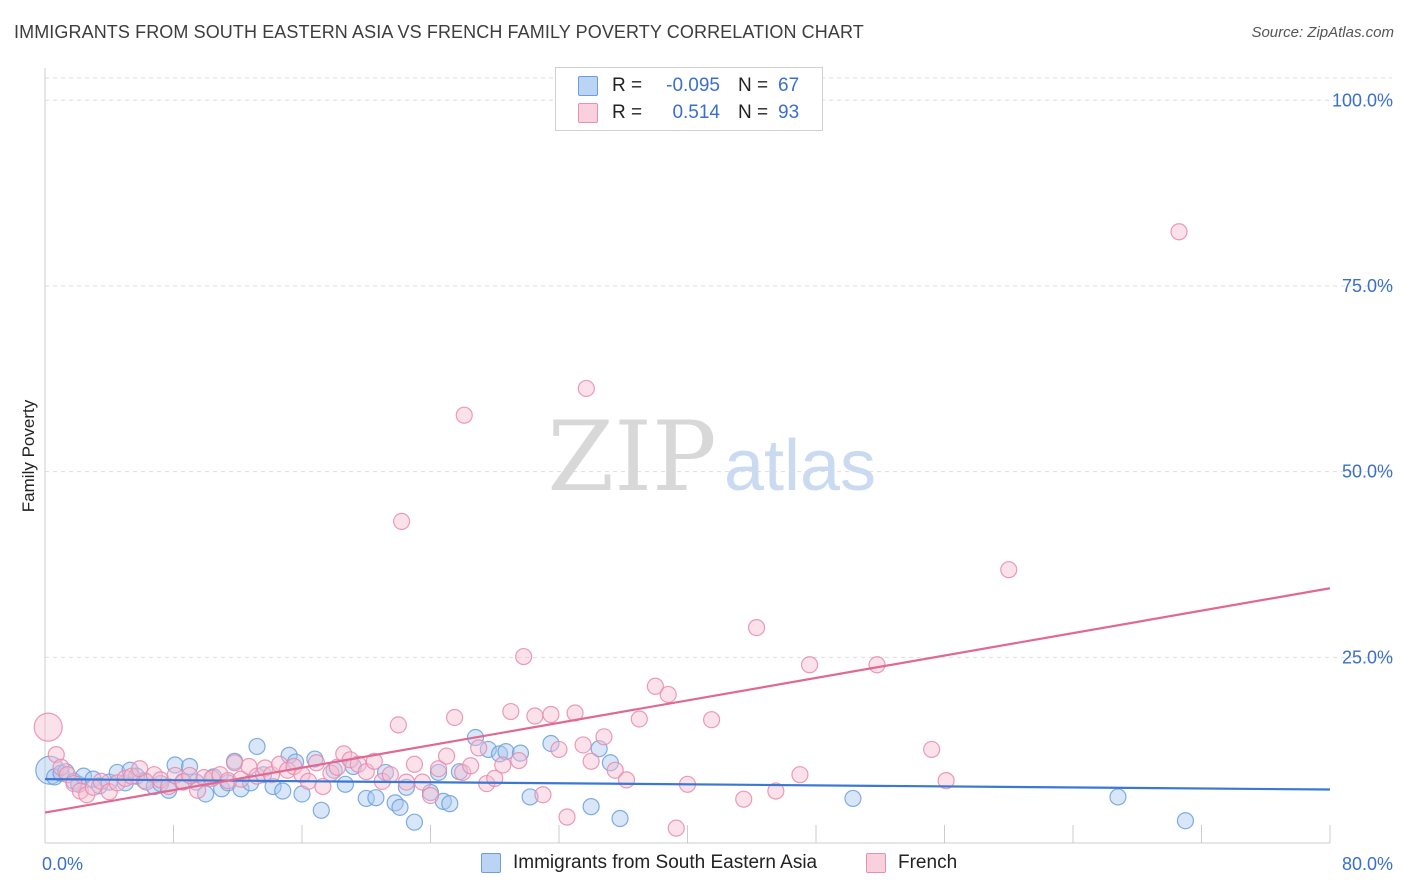 The height and width of the screenshot is (892, 1406). Describe the element at coordinates (1367, 864) in the screenshot. I see `x-tick-label: 80.0%` at that location.